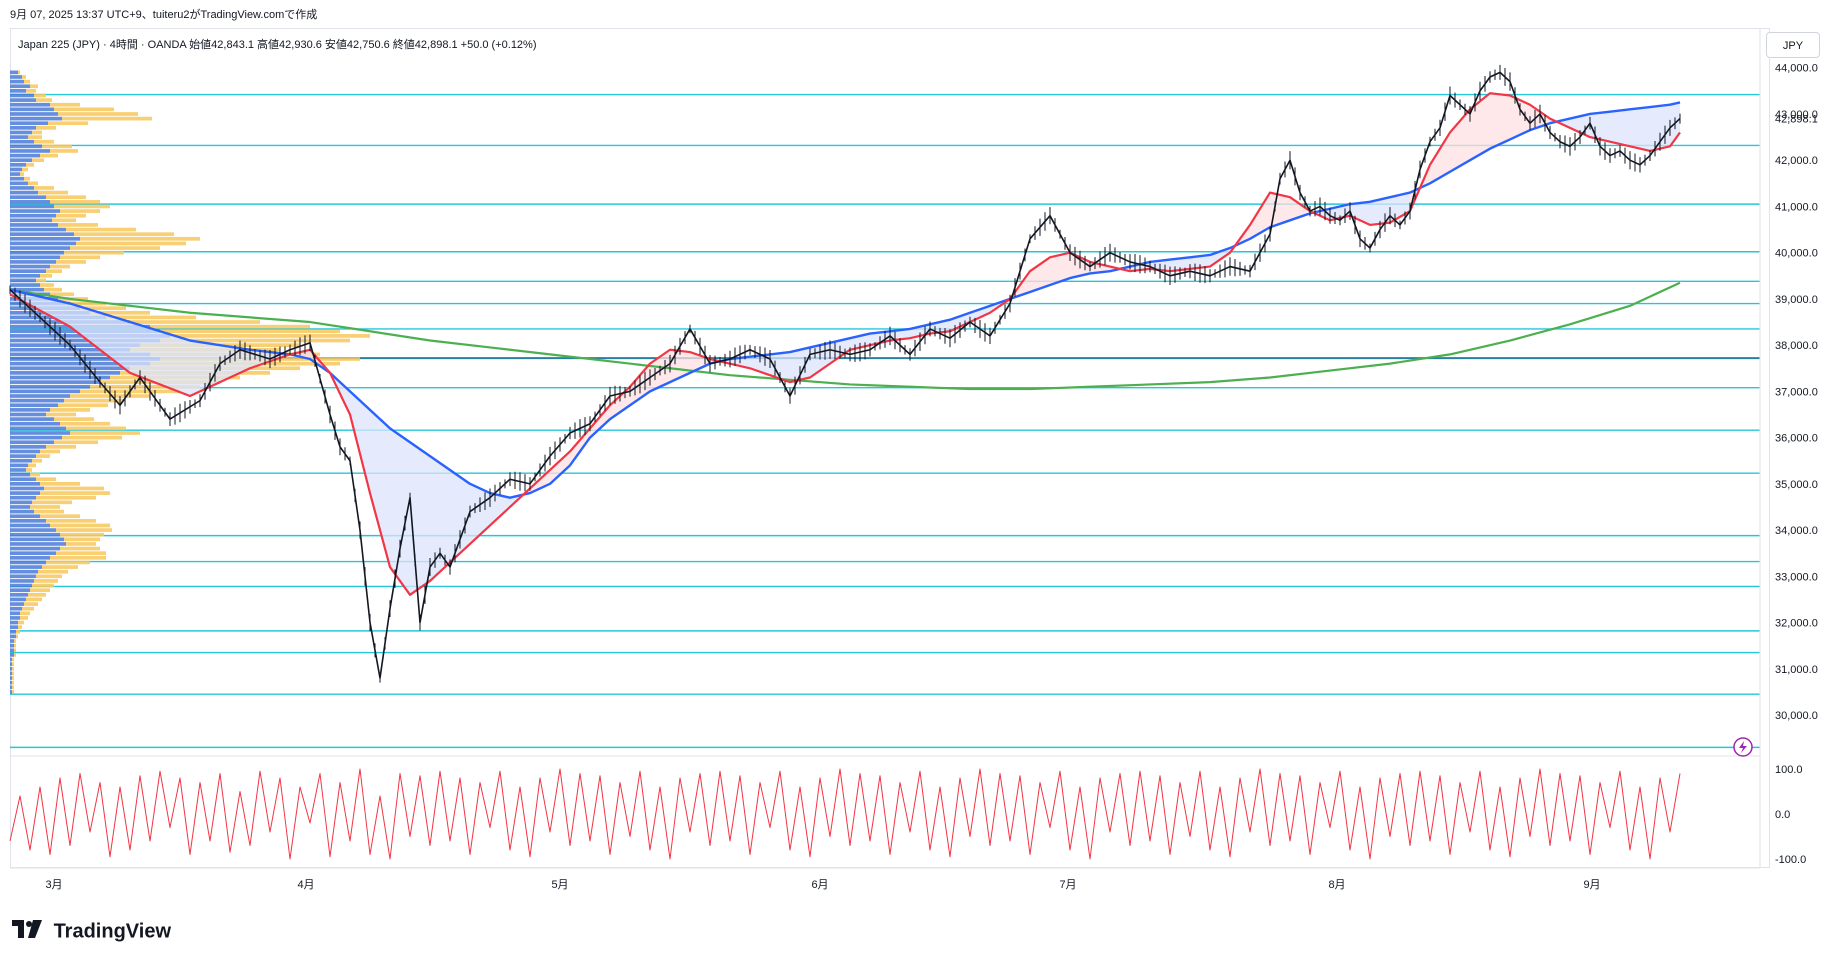 The height and width of the screenshot is (958, 1835). I want to click on time-axis-tick-label: 3月, so click(53, 885).